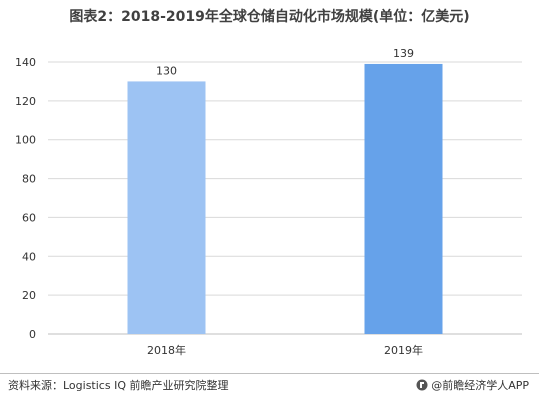  What do you see at coordinates (25, 62) in the screenshot?
I see `y-tick-label: 140` at bounding box center [25, 62].